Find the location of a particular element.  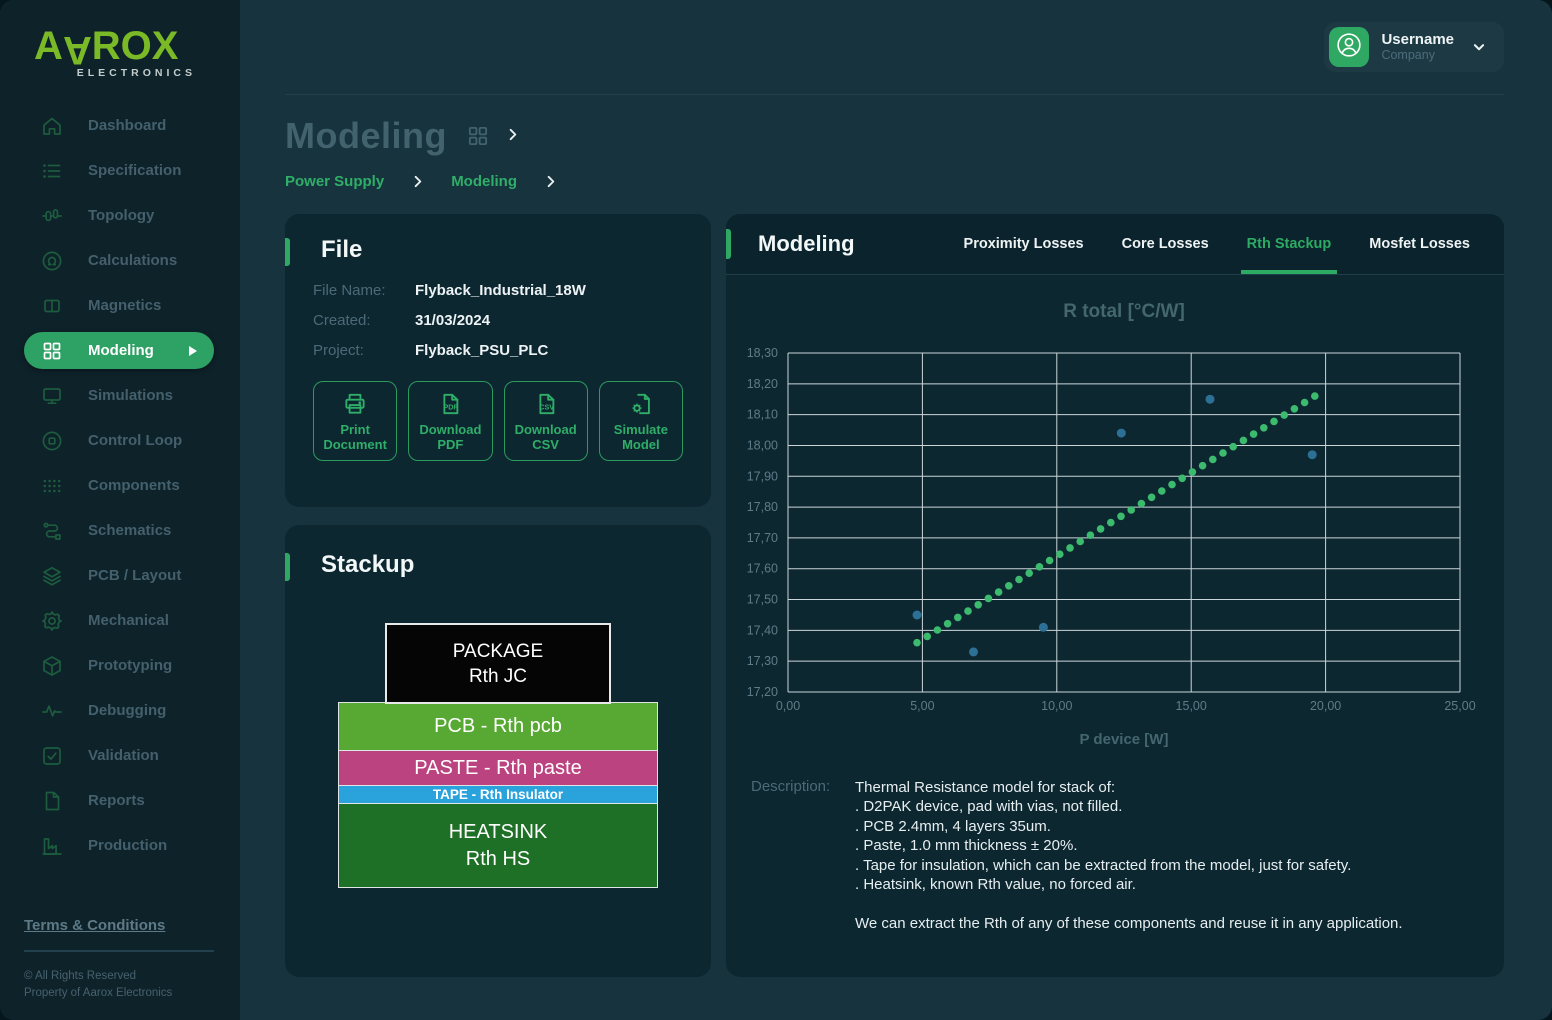

sidebar-item-label: Schematics is located at coordinates (130, 530).